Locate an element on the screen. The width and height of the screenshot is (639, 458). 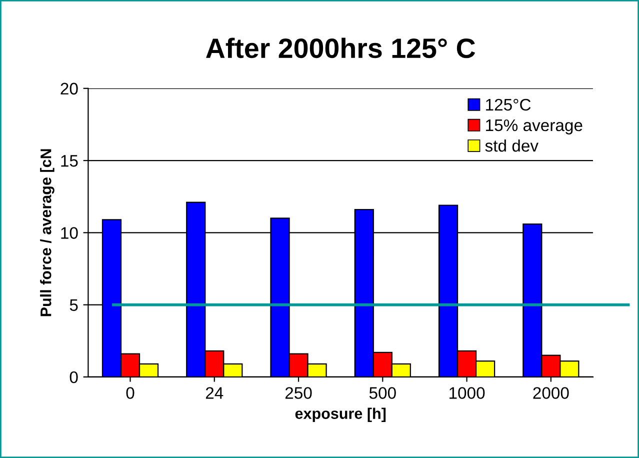
legend-label: std dev is located at coordinates (511, 145).